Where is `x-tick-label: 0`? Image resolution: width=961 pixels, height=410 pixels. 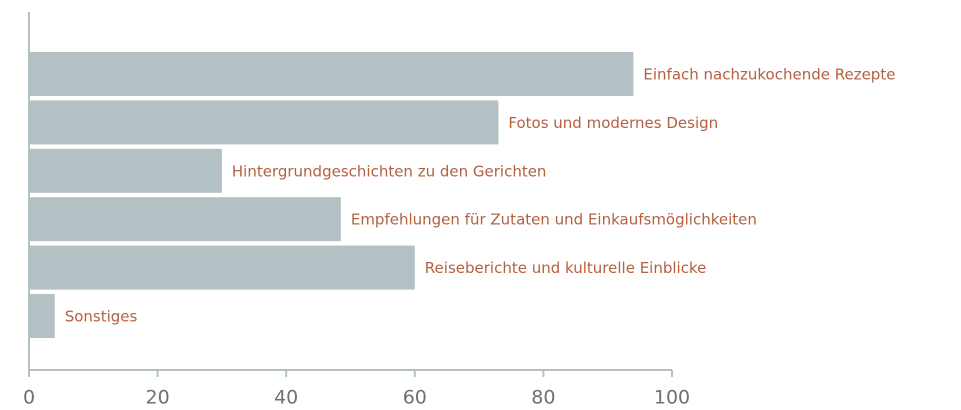 x-tick-label: 0 is located at coordinates (29, 398).